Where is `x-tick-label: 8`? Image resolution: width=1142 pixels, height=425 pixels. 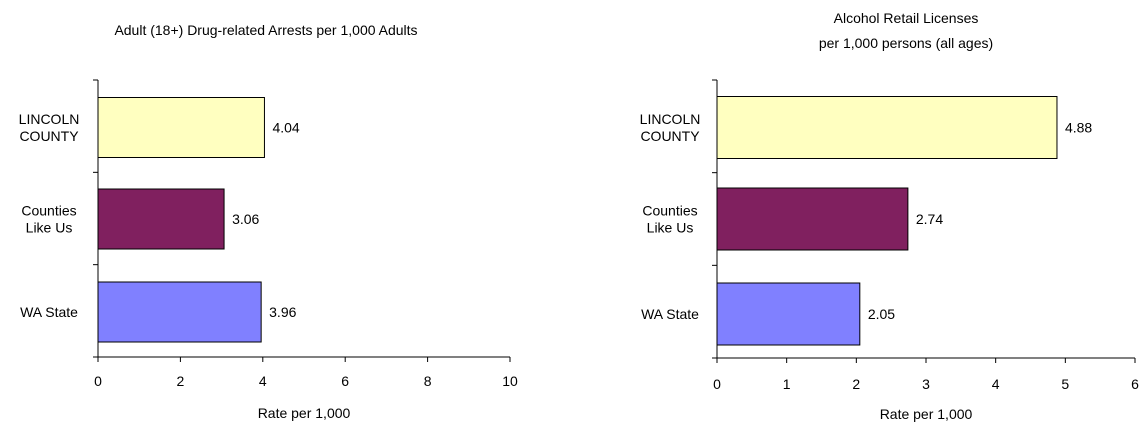
x-tick-label: 8 is located at coordinates (428, 381).